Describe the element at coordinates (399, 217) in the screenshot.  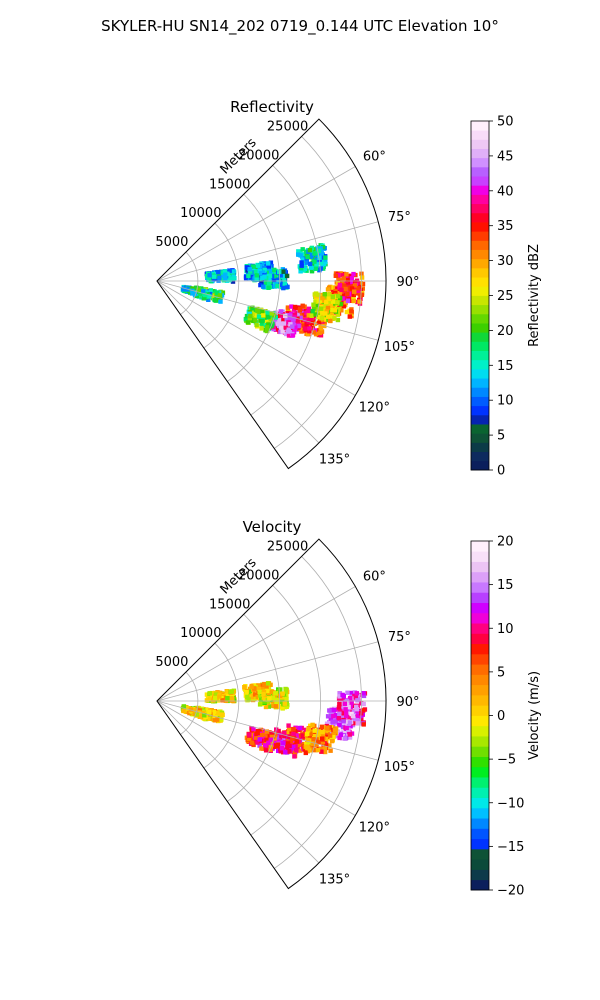
I see `azimuth-tick-label: 75°` at that location.